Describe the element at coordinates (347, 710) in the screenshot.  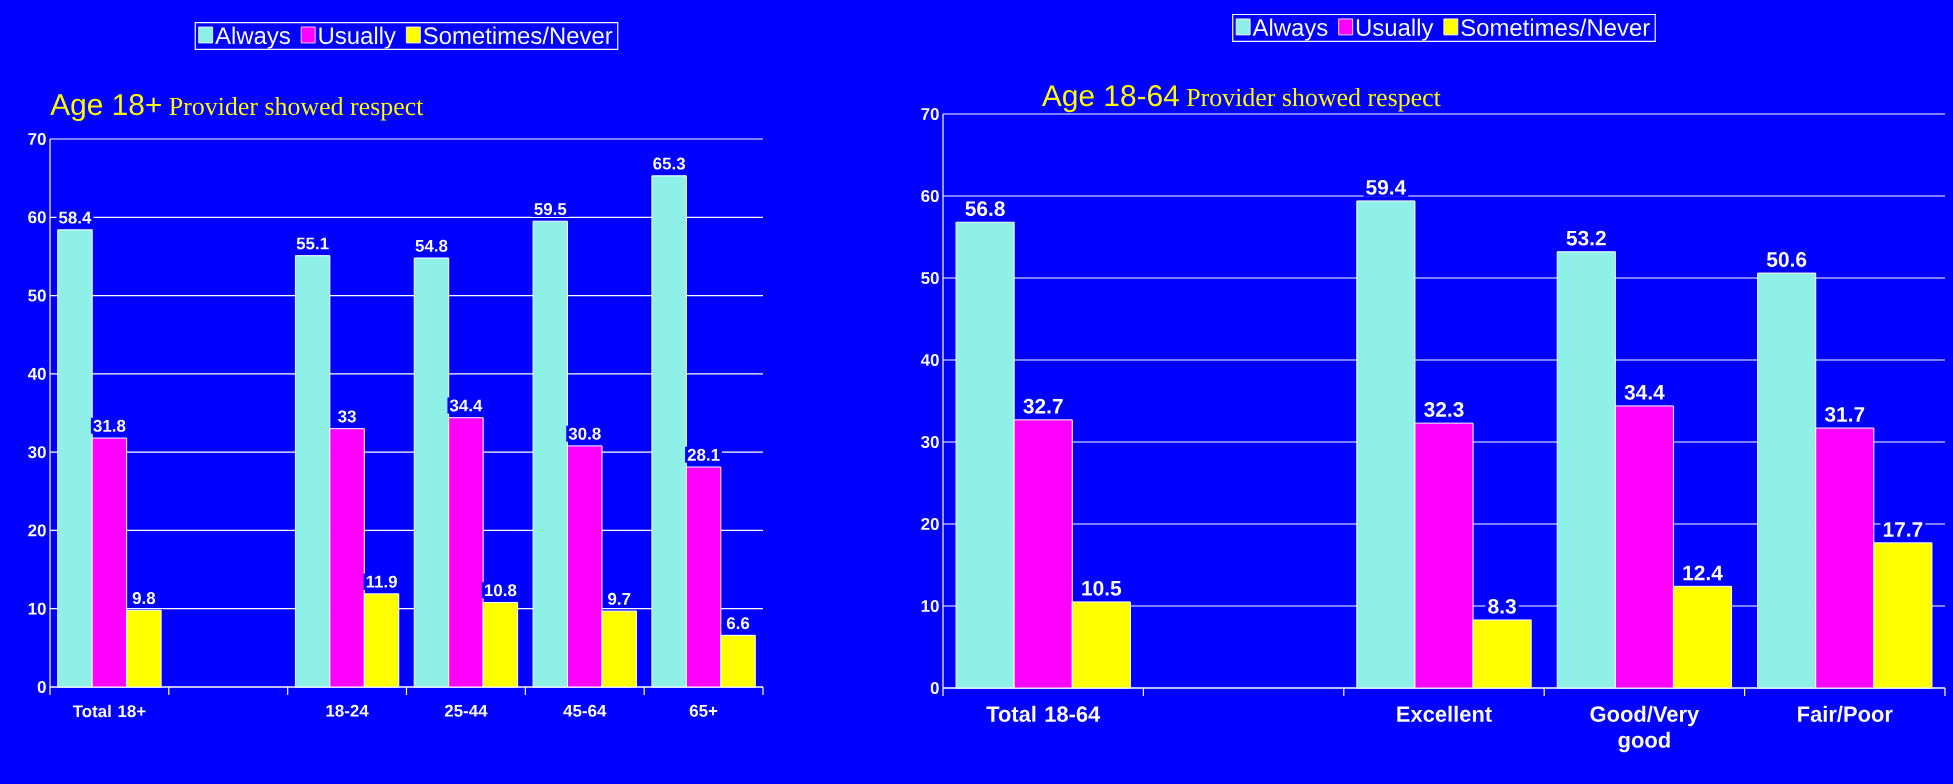
I see `x-tick-label: 18-24` at that location.